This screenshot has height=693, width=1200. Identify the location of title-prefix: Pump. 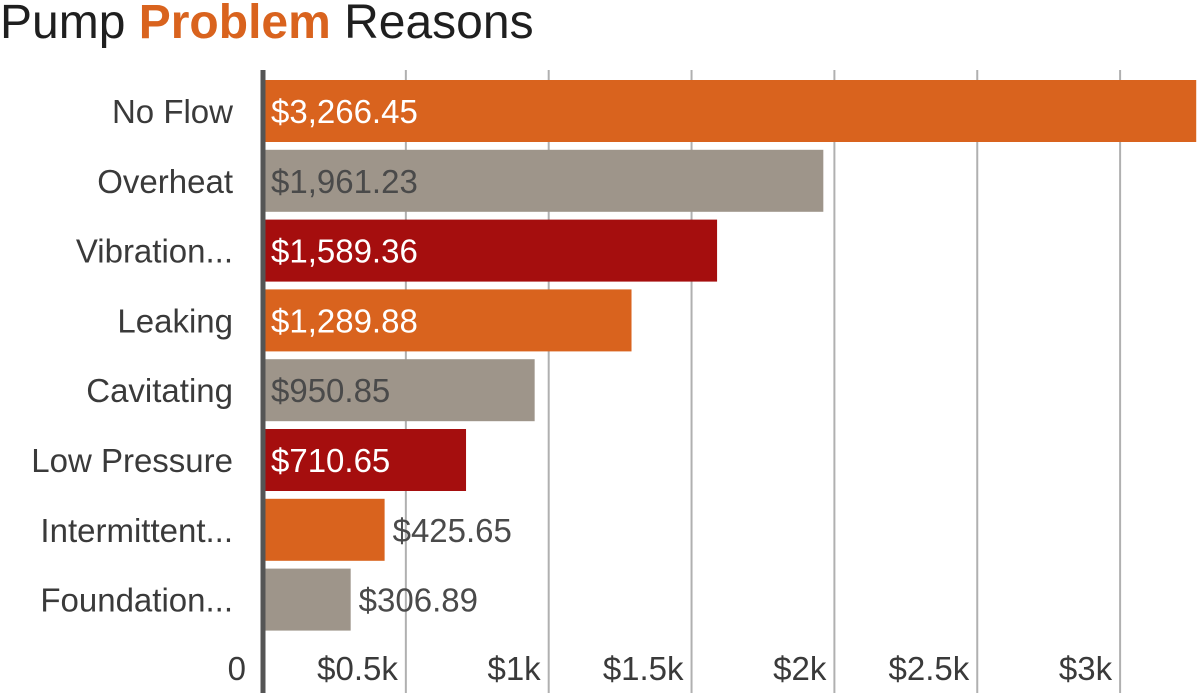
(63, 24).